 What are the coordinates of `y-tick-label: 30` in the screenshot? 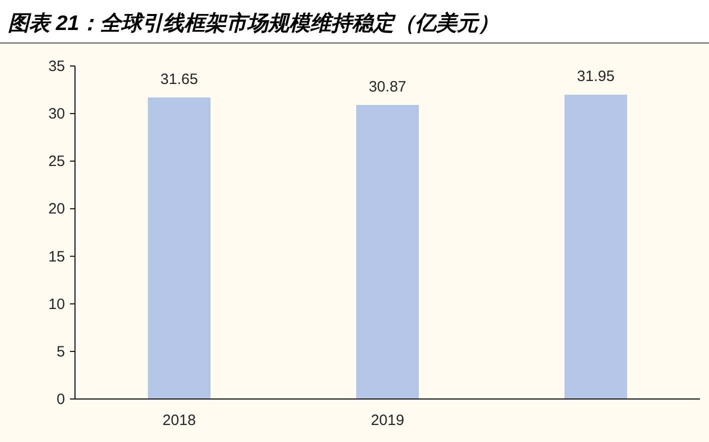 It's located at (56, 114).